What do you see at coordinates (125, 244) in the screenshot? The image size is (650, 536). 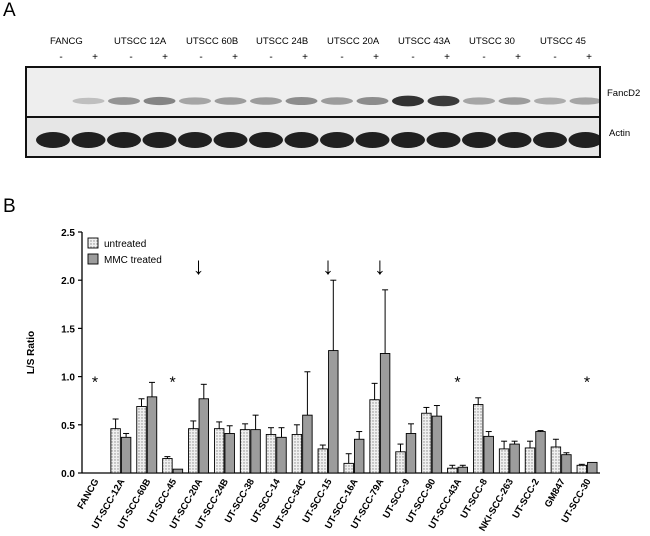 I see `legend-label-untreated: untreated` at bounding box center [125, 244].